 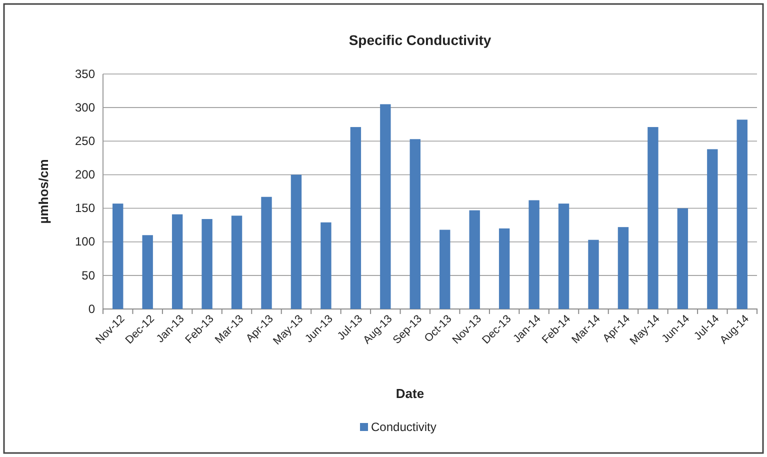 What do you see at coordinates (85, 141) in the screenshot?
I see `y-tick-label: 250` at bounding box center [85, 141].